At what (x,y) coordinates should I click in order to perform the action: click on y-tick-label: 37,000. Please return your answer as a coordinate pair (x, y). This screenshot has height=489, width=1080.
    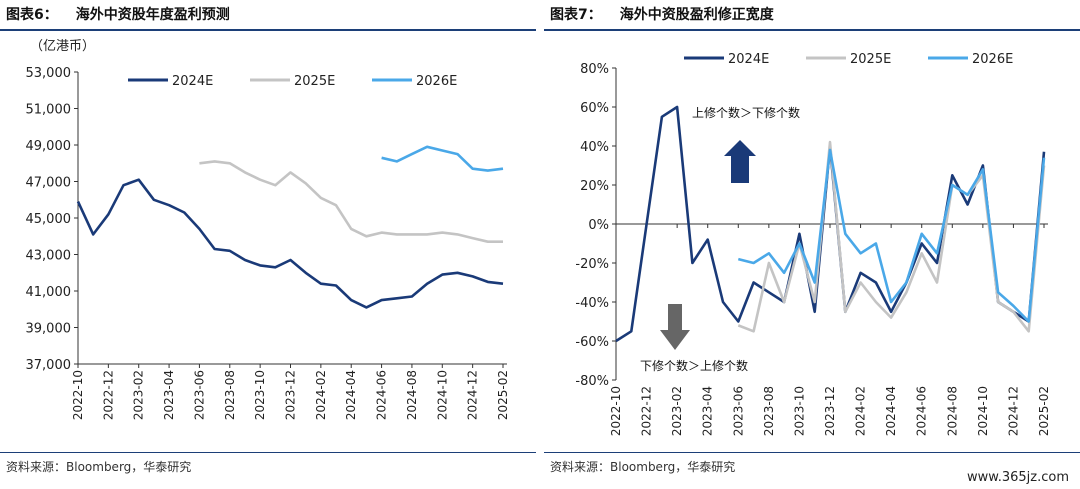
    Looking at the image, I should click on (49, 365).